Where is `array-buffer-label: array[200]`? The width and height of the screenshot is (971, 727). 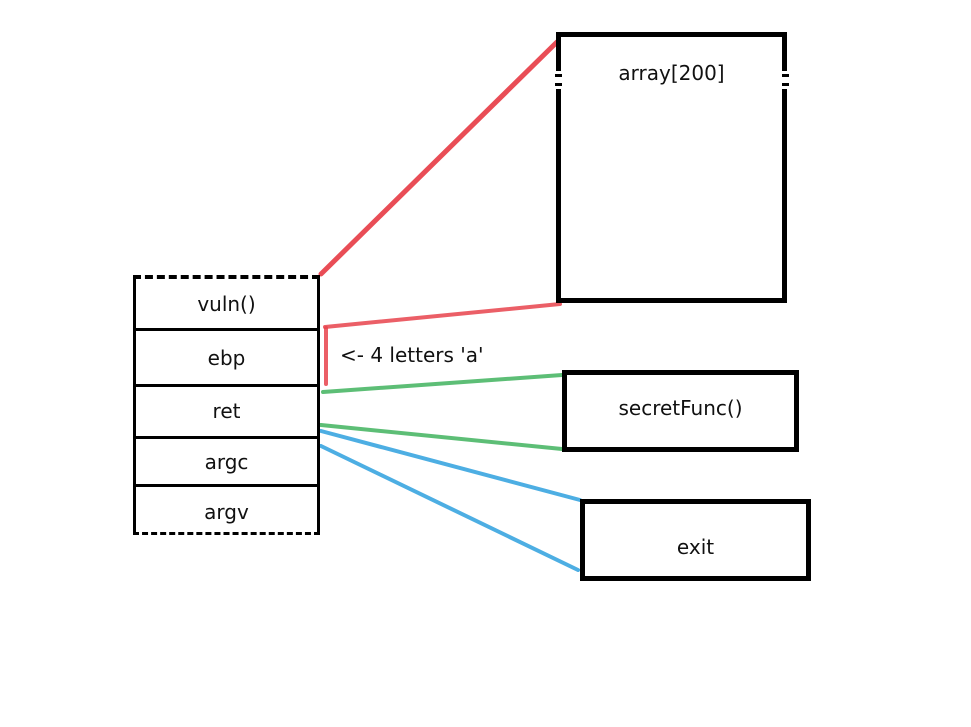
array-buffer-label: array[200] is located at coordinates (671, 73).